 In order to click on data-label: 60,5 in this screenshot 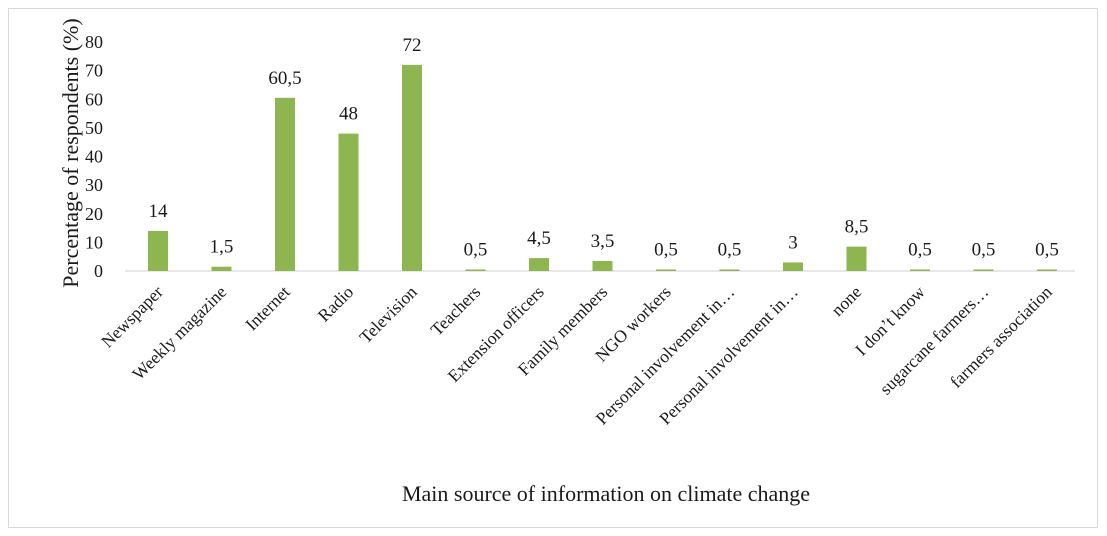, I will do `click(284, 78)`.